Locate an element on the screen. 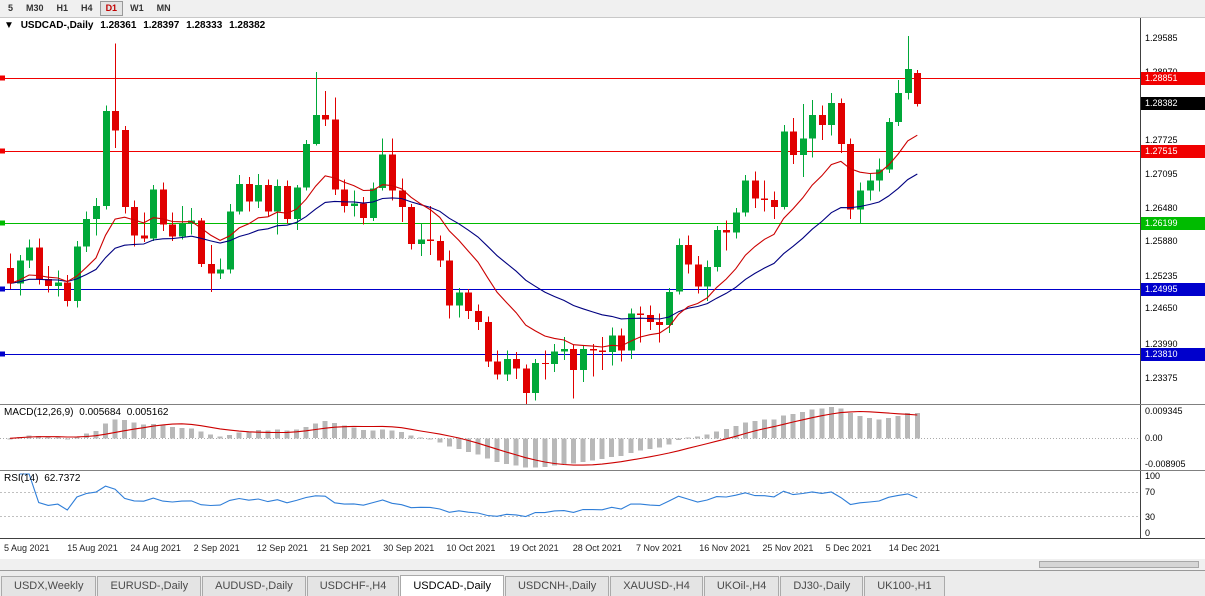 The height and width of the screenshot is (596, 1205). price-axis-label: 1.27095 is located at coordinates (1161, 174).